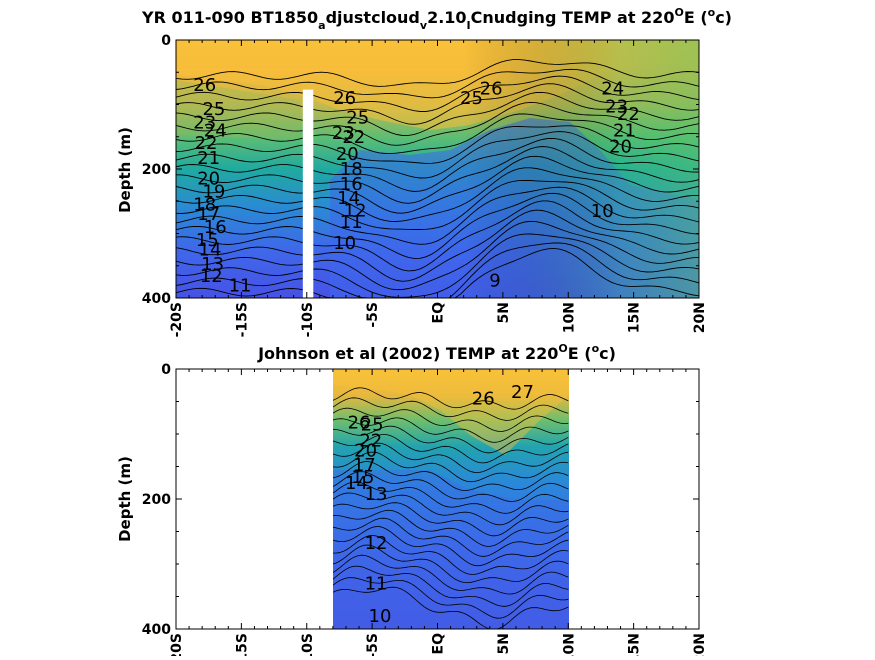  I want to click on contour-label: 19, so click(213, 192).